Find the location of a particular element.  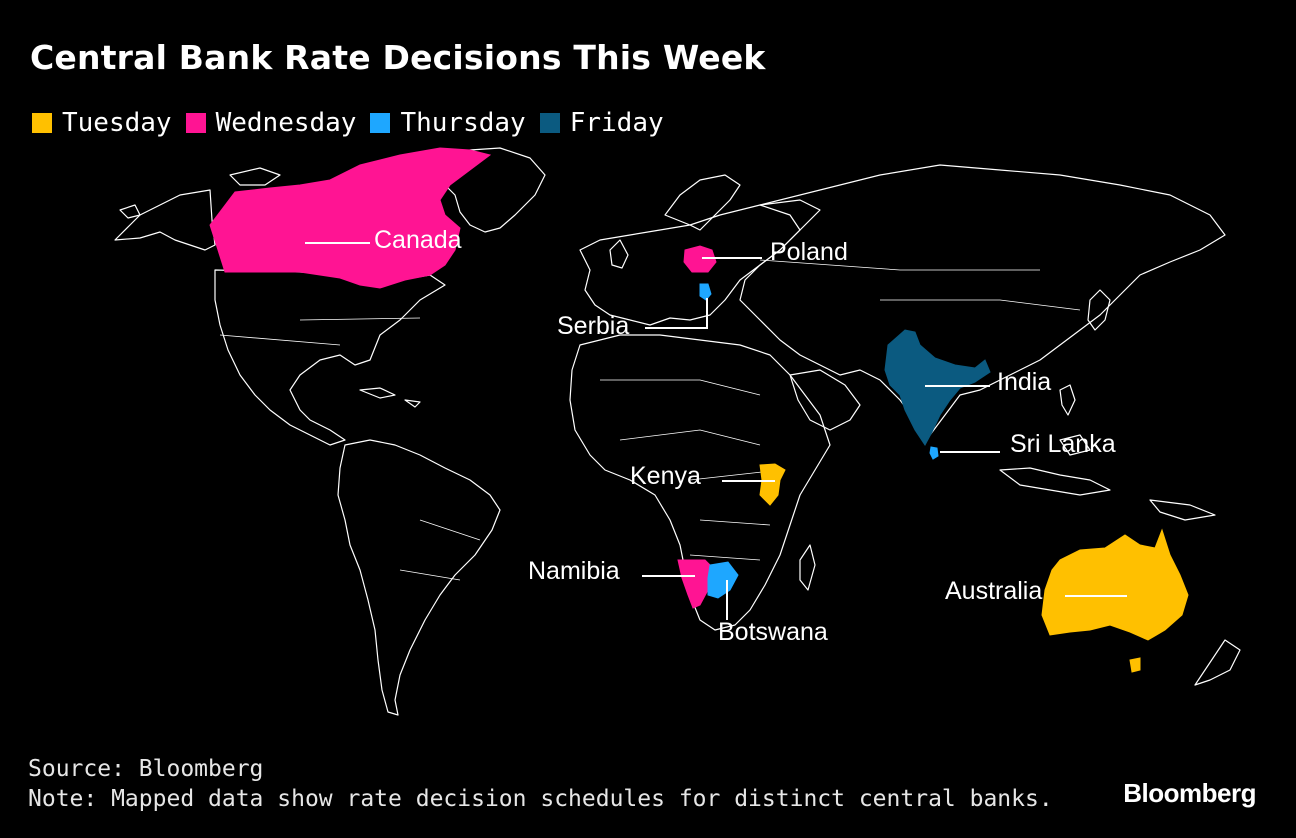

legend-item-tuesday: Tuesday is located at coordinates (102, 123).